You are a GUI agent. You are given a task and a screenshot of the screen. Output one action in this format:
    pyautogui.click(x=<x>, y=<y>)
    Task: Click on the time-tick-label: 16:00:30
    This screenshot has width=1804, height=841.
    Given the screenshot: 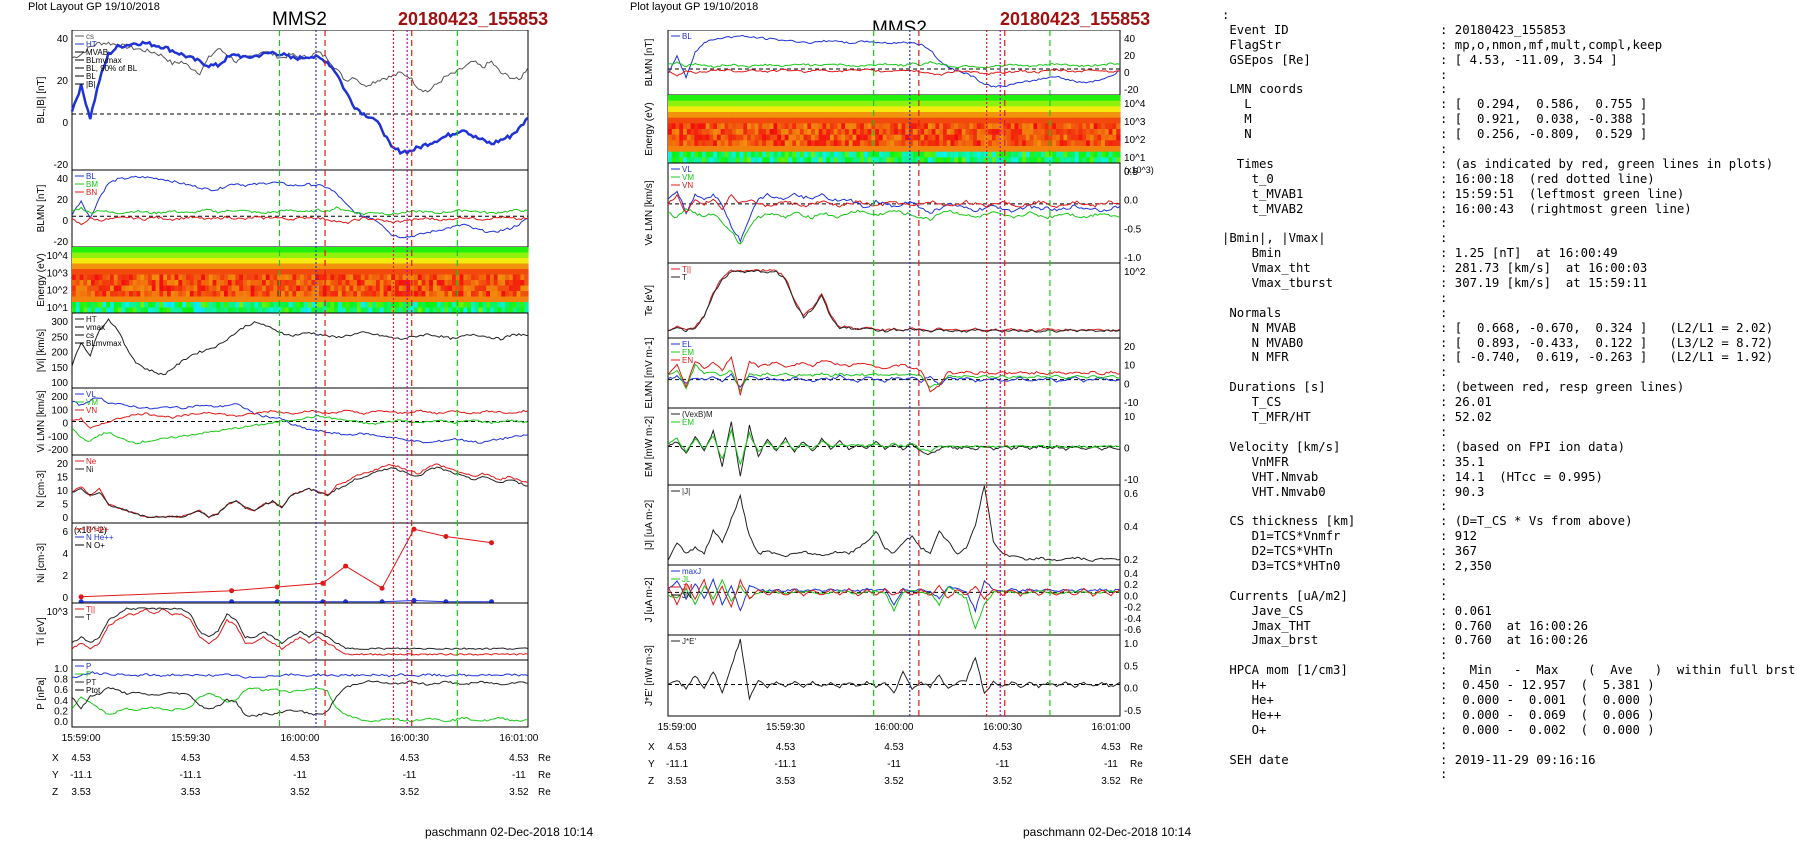 What is the action you would take?
    pyautogui.click(x=409, y=738)
    